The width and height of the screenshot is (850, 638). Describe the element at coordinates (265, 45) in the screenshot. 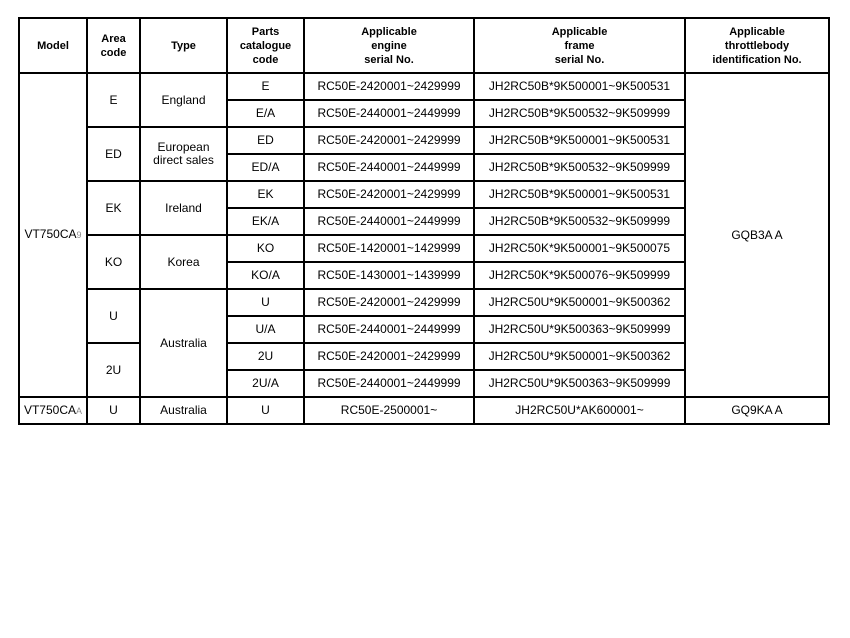

I see `header-parts-catalogue-code: Parts catalogue code` at that location.